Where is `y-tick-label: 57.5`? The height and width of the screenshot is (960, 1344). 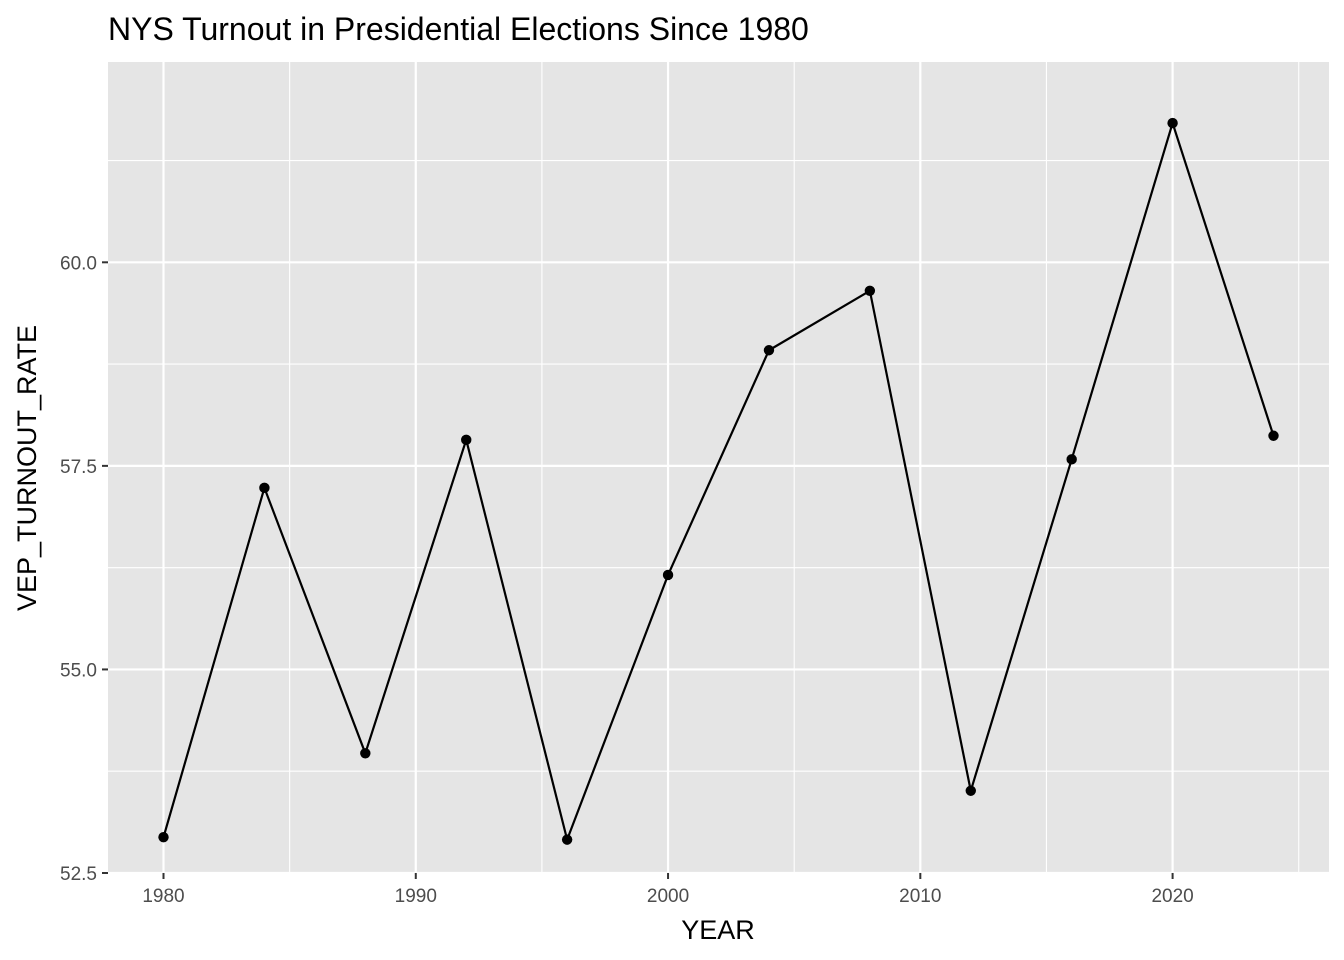 y-tick-label: 57.5 is located at coordinates (78, 467).